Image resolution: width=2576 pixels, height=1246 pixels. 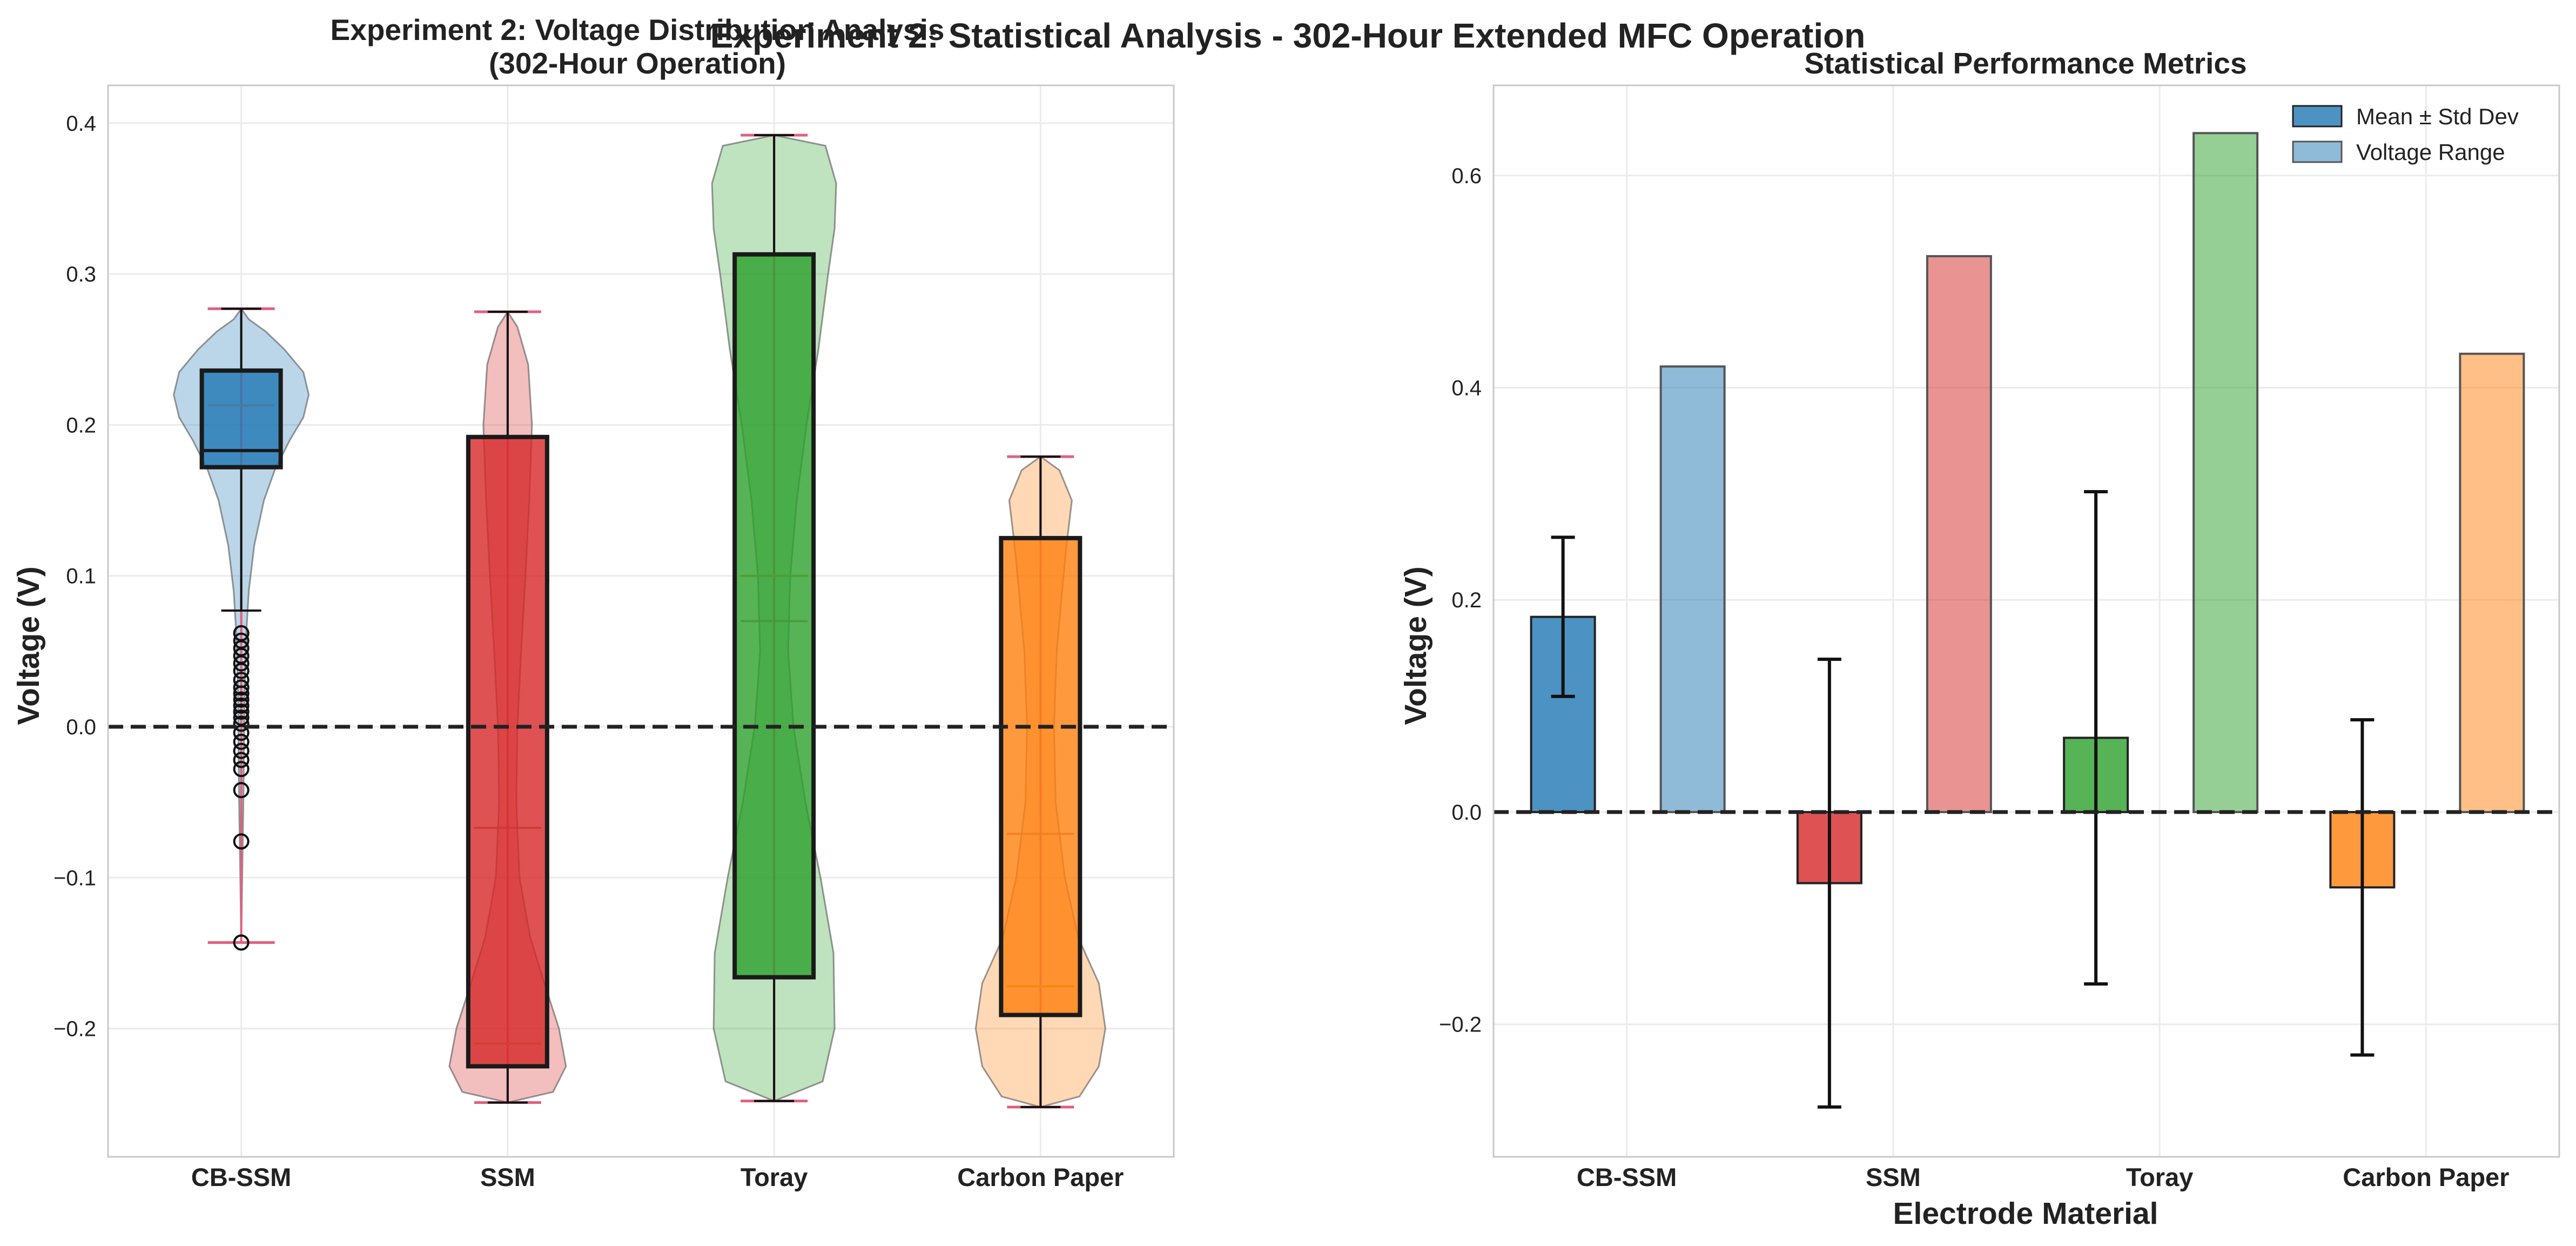 What do you see at coordinates (2043, 1177) in the screenshot?
I see `bar-x-ticks: CB-SSM SSM Toray Carbon Paper` at bounding box center [2043, 1177].